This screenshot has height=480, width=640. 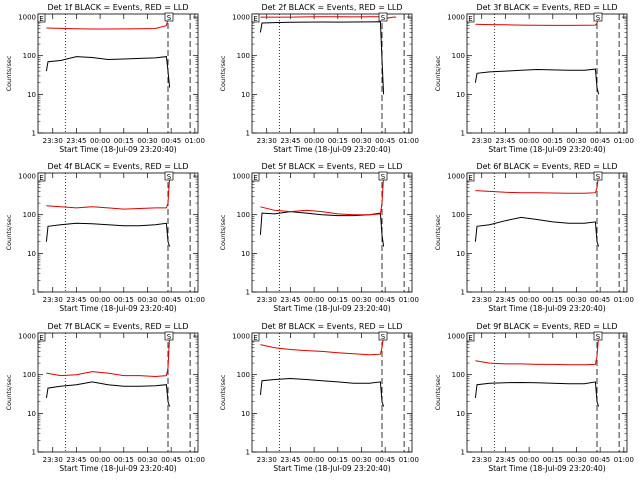 I want to click on panel-title: Det 2f BLACK = Events, RED = LLD, so click(x=331, y=7).